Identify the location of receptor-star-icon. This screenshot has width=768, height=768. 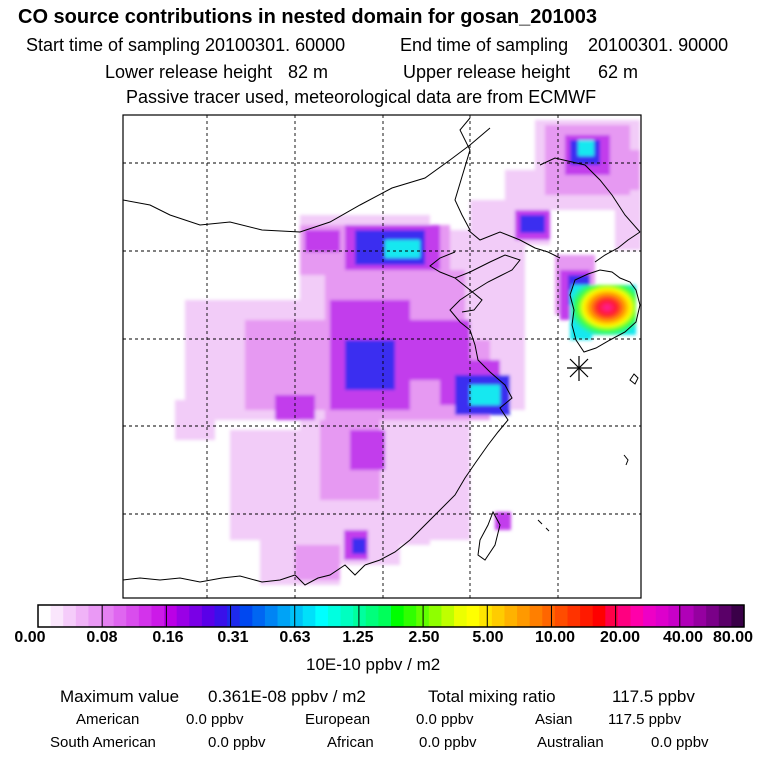
(579, 368).